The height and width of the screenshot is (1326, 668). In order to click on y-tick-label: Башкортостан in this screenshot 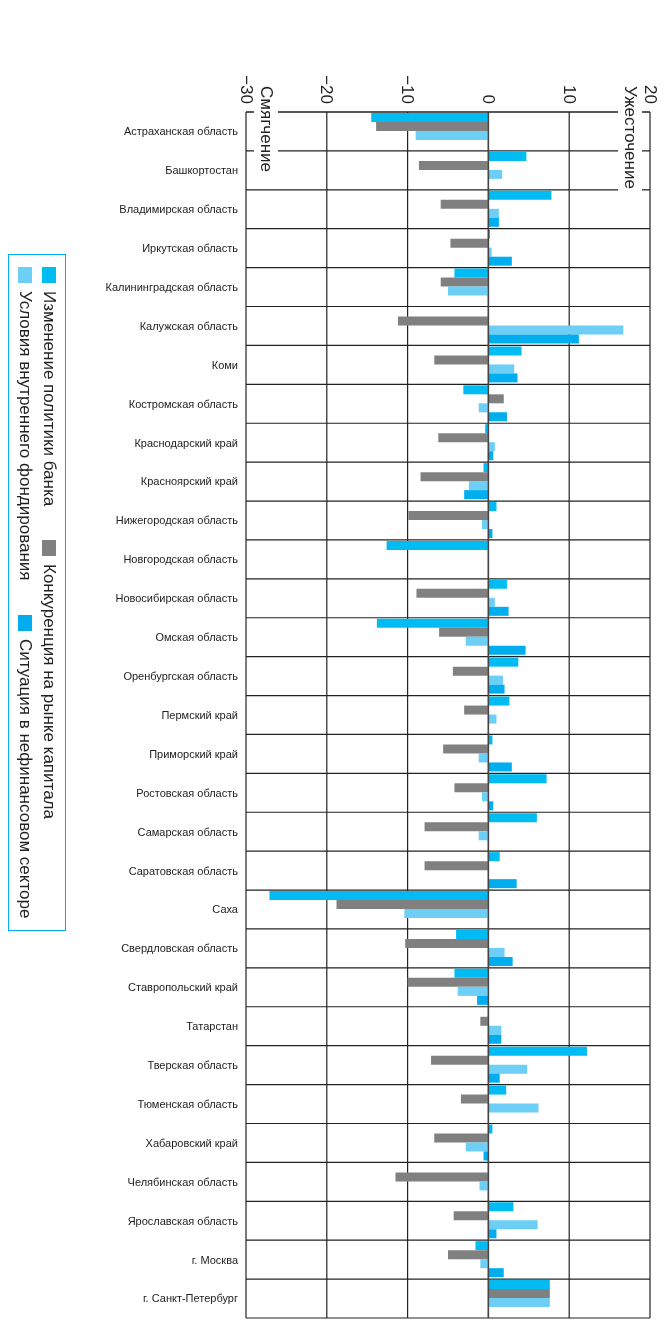, I will do `click(201, 170)`.